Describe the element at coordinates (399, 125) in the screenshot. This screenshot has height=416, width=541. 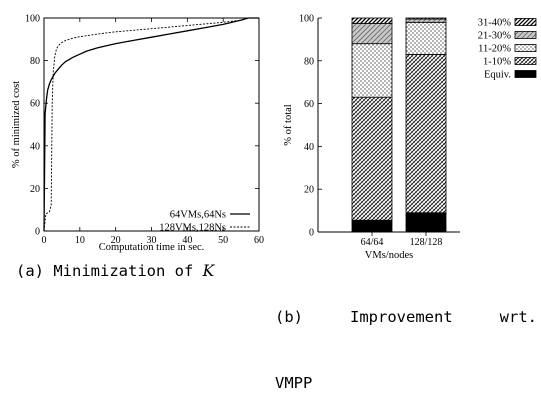
I see `chart-b-bars` at that location.